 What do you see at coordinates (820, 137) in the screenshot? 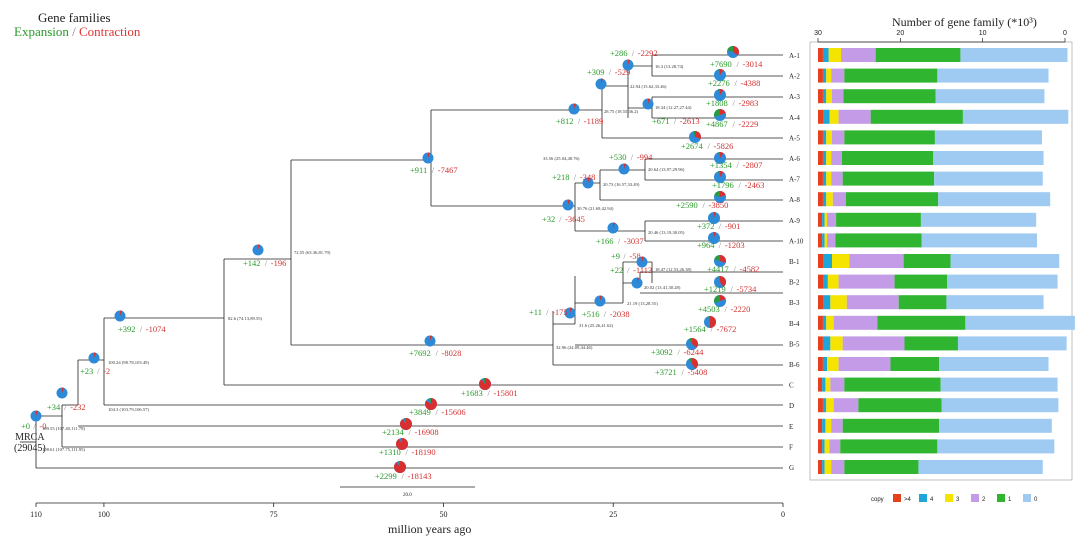
I see `bar-segment-A-5->4` at bounding box center [820, 137].